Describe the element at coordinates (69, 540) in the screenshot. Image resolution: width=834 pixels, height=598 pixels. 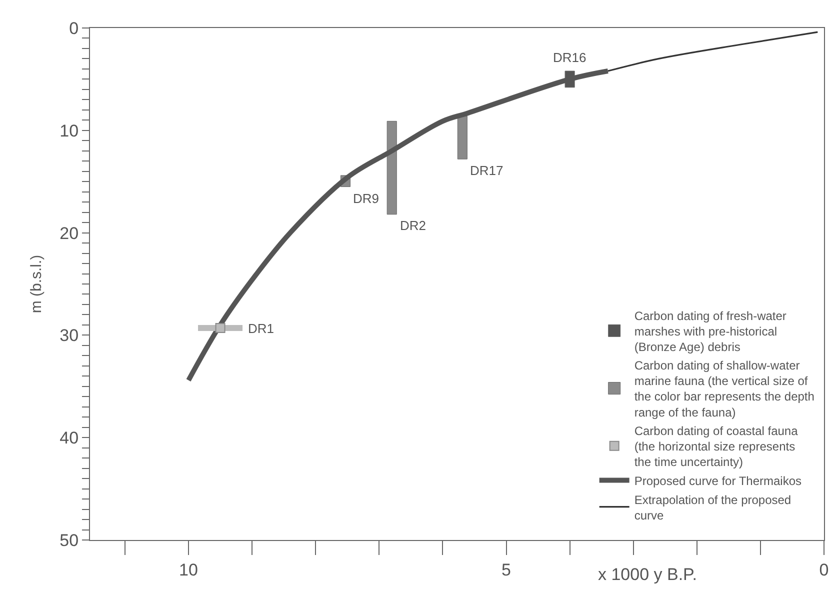
I see `y-tick-label: 50` at that location.